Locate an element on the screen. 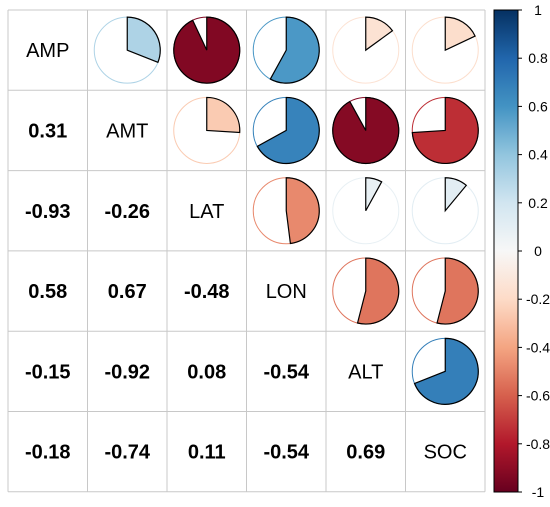 The height and width of the screenshot is (507, 550). coef-label-soc-lat: 0.11 is located at coordinates (207, 453).